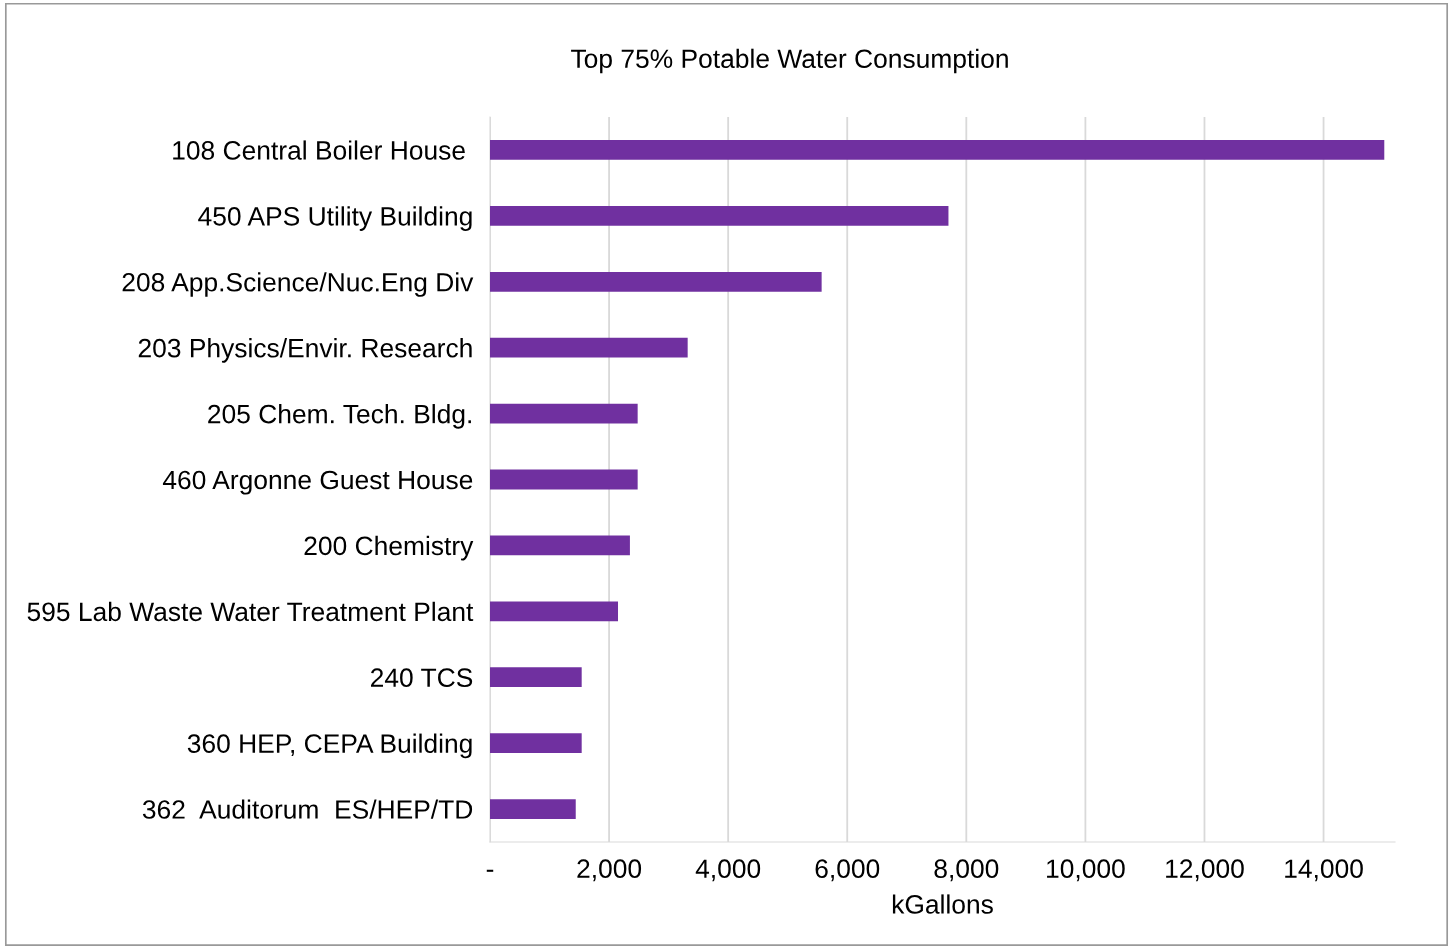 The height and width of the screenshot is (947, 1453). I want to click on y-tick-label: 205 Chem. Tech. Bldg., so click(339, 416).